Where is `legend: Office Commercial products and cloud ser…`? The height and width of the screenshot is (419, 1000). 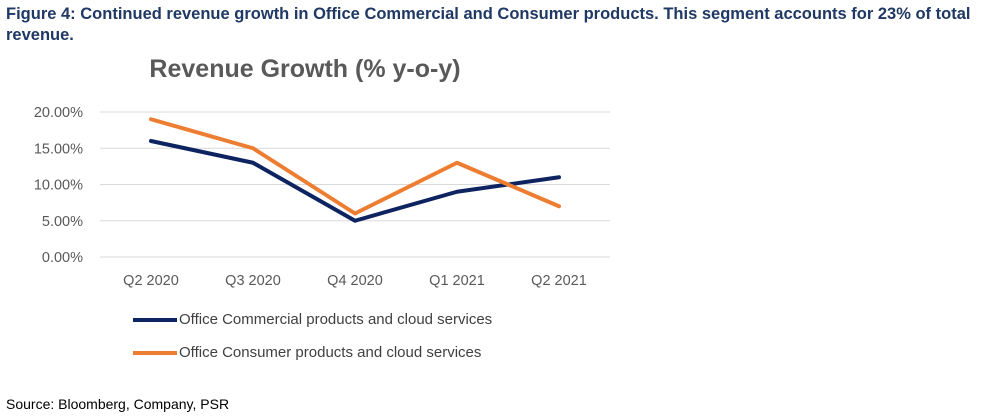
legend: Office Commercial products and cloud ser… is located at coordinates (312, 341).